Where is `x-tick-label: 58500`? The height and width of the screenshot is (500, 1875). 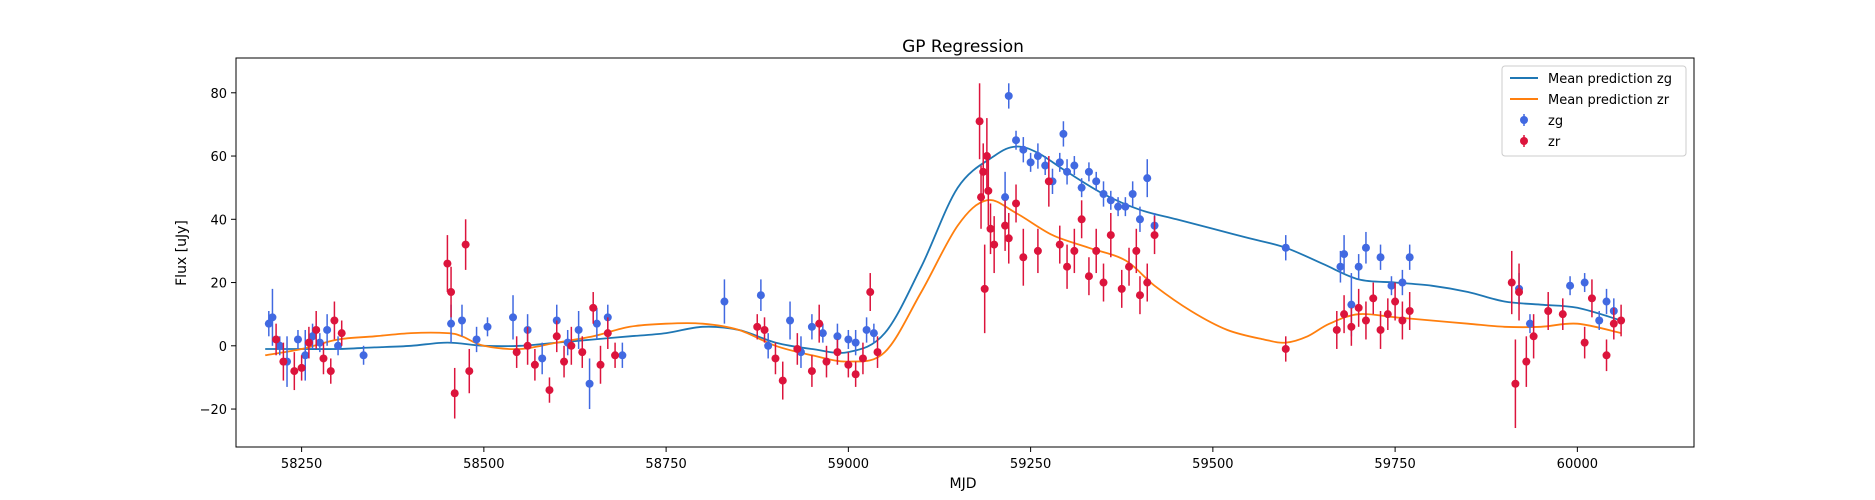 x-tick-label: 58500 is located at coordinates (483, 464).